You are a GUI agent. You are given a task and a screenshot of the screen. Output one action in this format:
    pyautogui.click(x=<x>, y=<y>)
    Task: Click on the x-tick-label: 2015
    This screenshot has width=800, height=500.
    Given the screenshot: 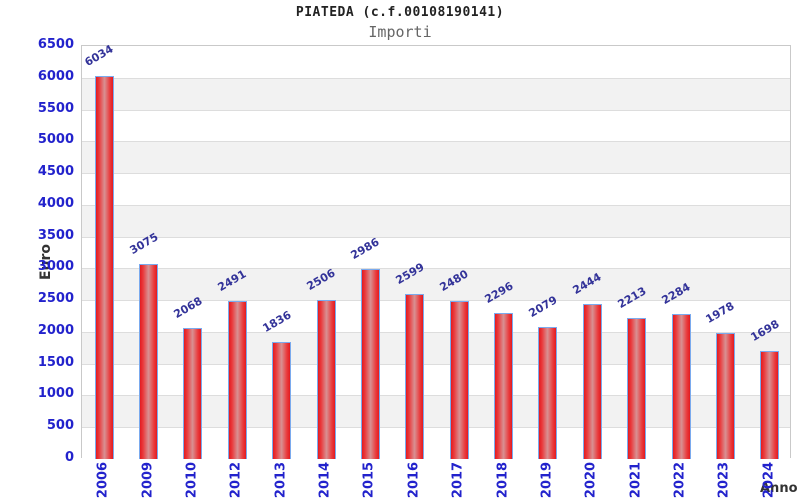 What is the action you would take?
    pyautogui.click(x=369, y=480)
    